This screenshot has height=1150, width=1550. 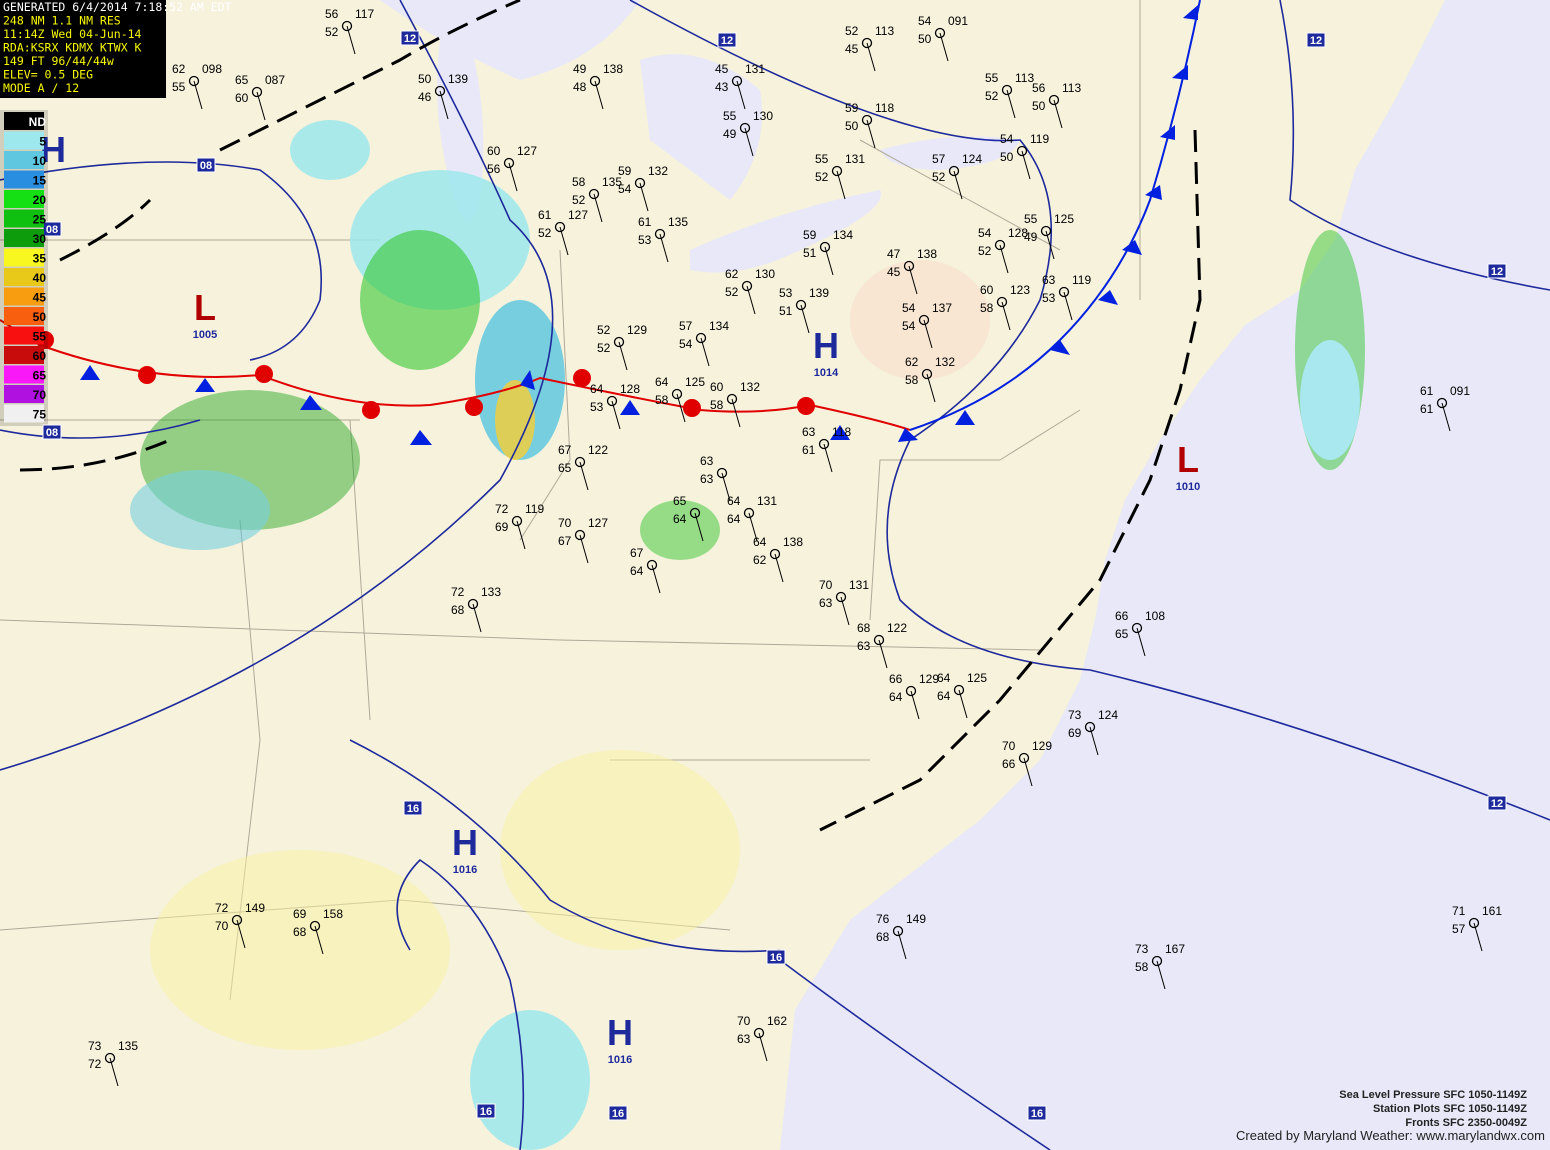 What do you see at coordinates (637, 553) in the screenshot?
I see `temperature: 67` at bounding box center [637, 553].